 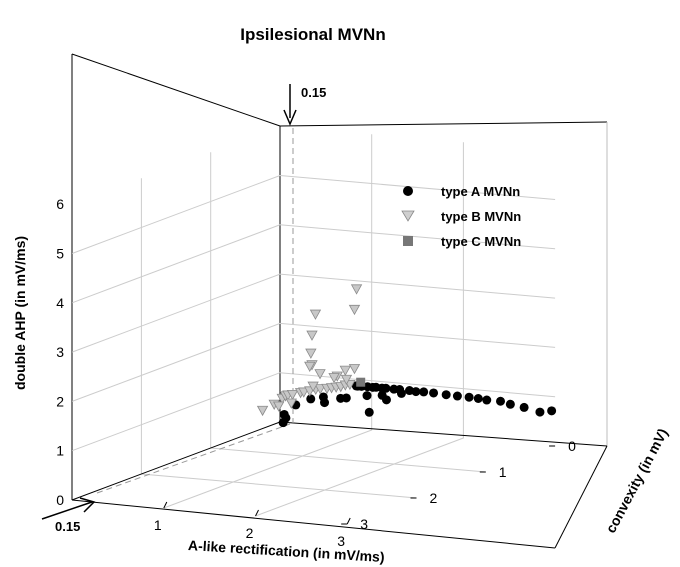 I want to click on rectification-threshold-line, so click(x=193, y=458).